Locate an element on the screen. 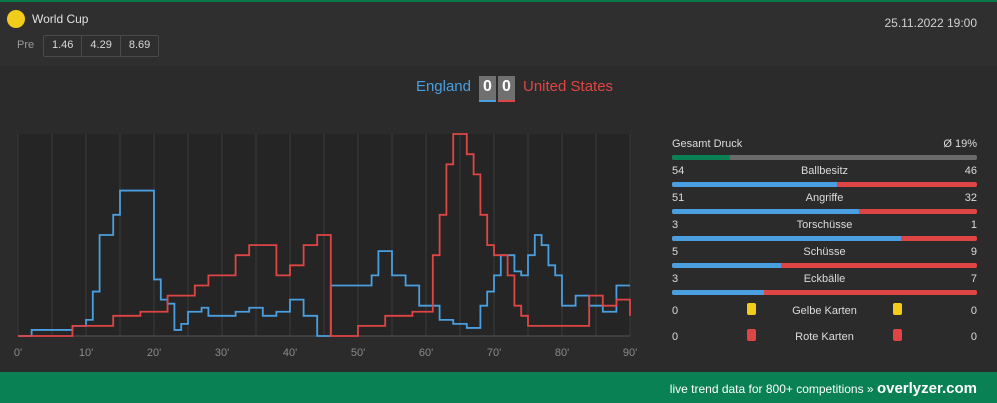 This screenshot has width=997, height=403. home-score: 0 is located at coordinates (487, 89).